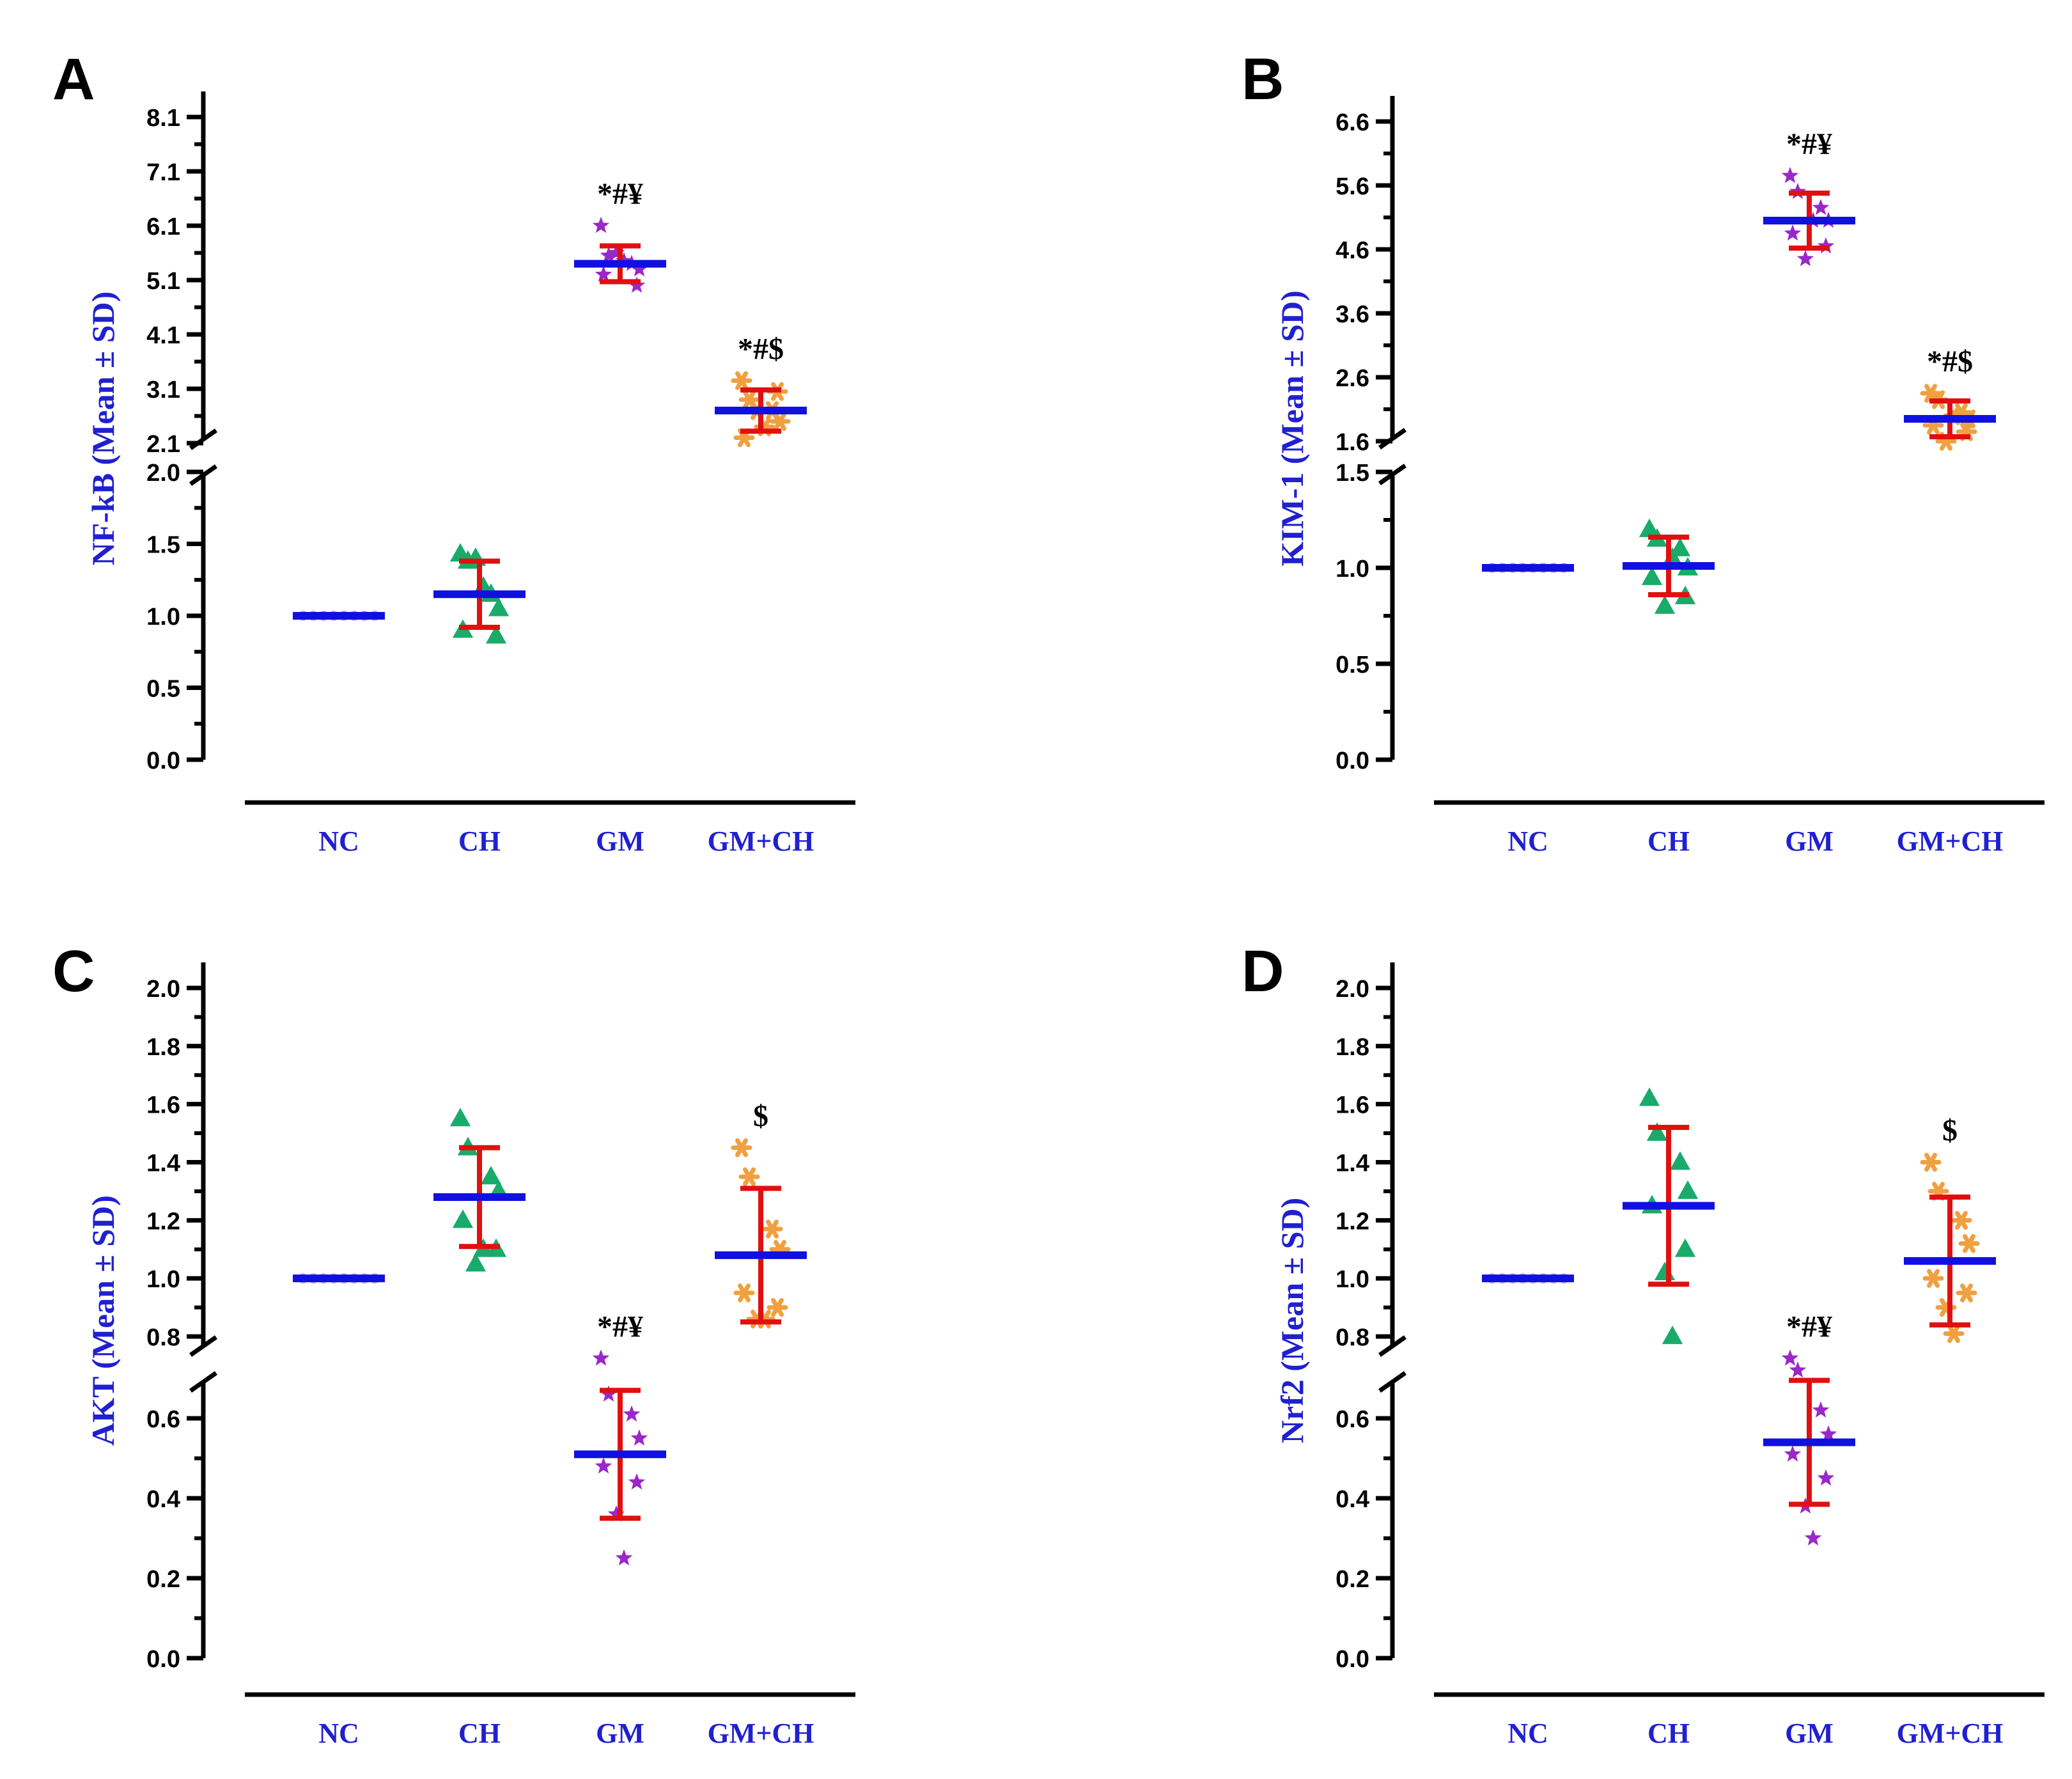 Image resolution: width=2072 pixels, height=1779 pixels. What do you see at coordinates (1292, 1320) in the screenshot?
I see `y-axis-title: Nrf2 (Mean ± SD)` at bounding box center [1292, 1320].